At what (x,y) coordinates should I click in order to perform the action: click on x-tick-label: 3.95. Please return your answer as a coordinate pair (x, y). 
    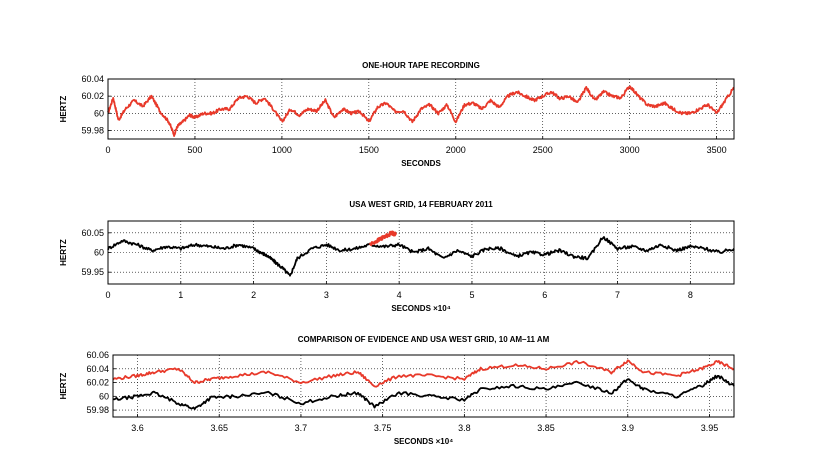
    Looking at the image, I should click on (710, 428).